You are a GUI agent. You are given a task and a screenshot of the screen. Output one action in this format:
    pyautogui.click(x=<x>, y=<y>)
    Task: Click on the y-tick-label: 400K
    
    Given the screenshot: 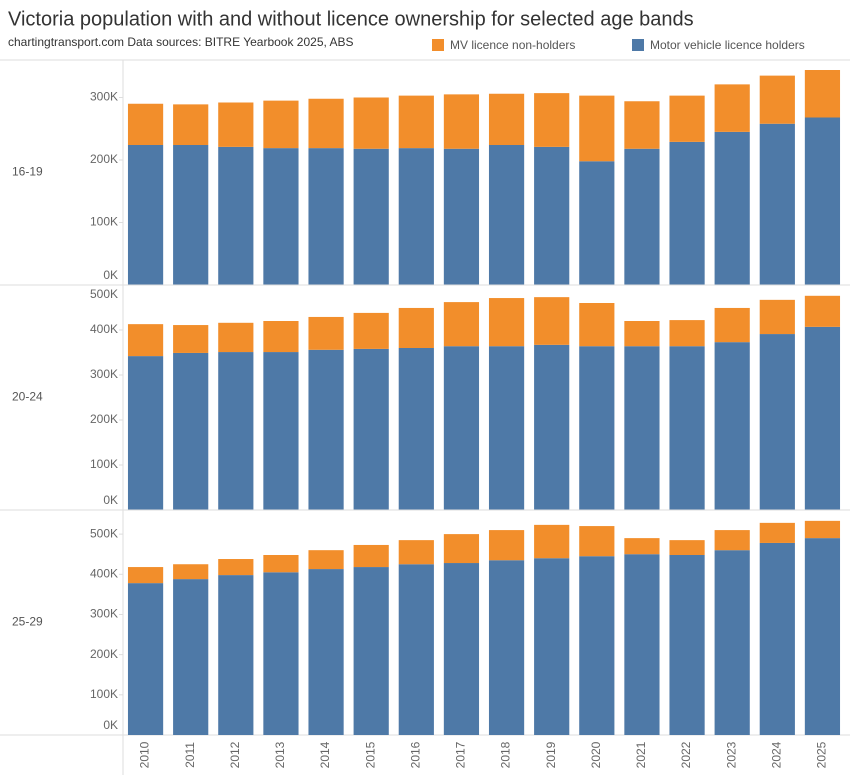 What is the action you would take?
    pyautogui.click(x=104, y=573)
    